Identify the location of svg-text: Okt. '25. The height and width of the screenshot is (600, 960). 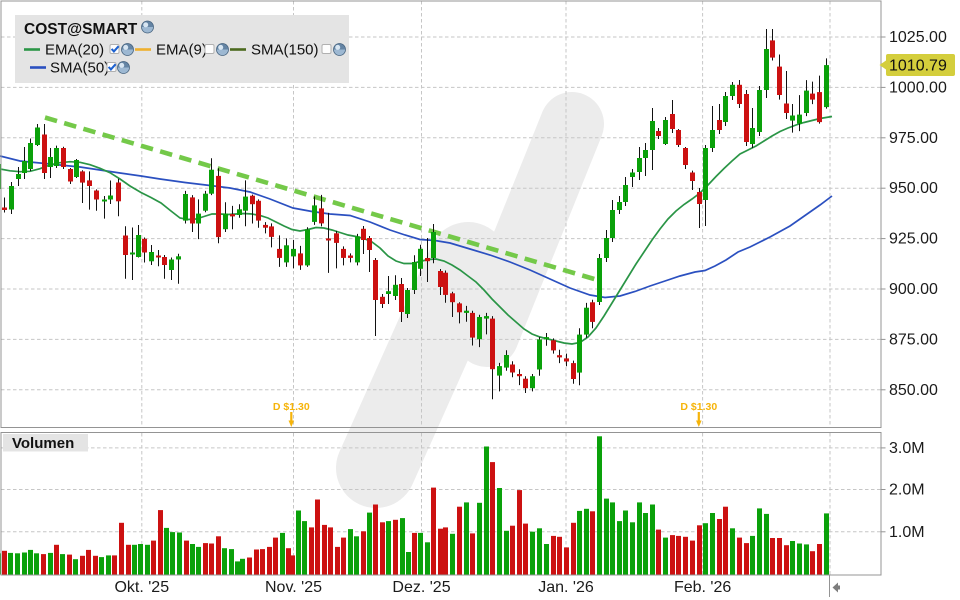
(141, 587).